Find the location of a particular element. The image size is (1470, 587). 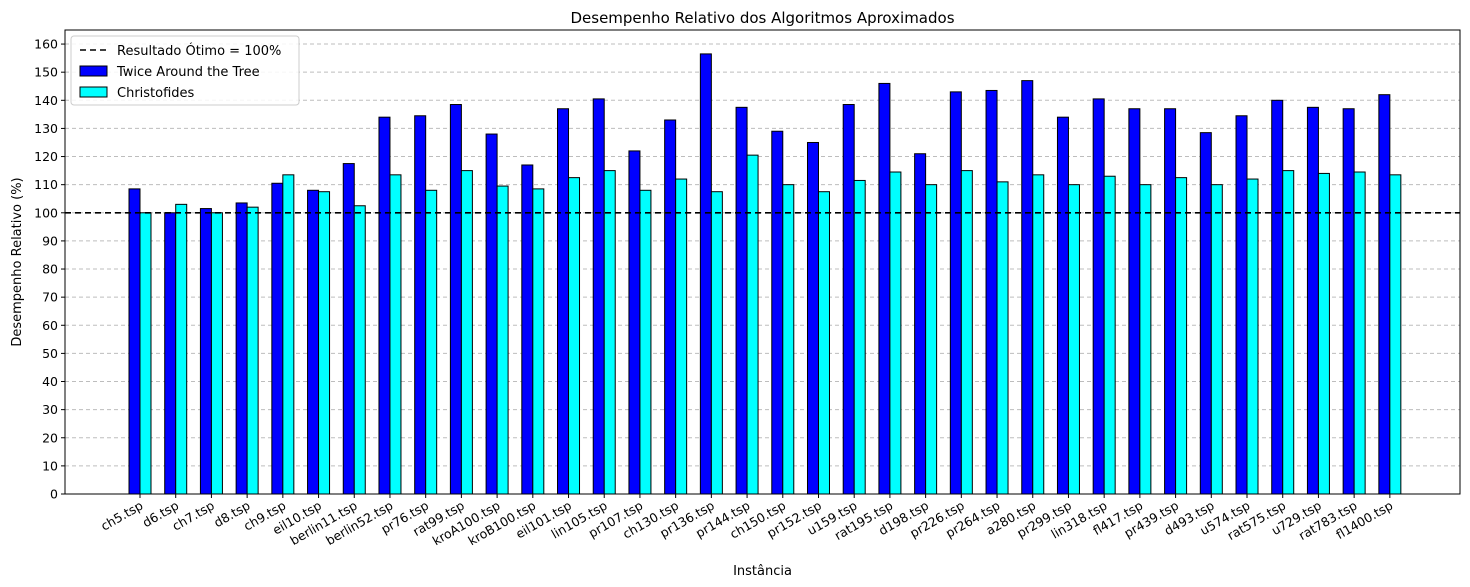

y-axis-ticks: 0 10 20 30 40 50 60 70 80 90 100 110 120 130 140 150 160 is located at coordinates (49, 269).